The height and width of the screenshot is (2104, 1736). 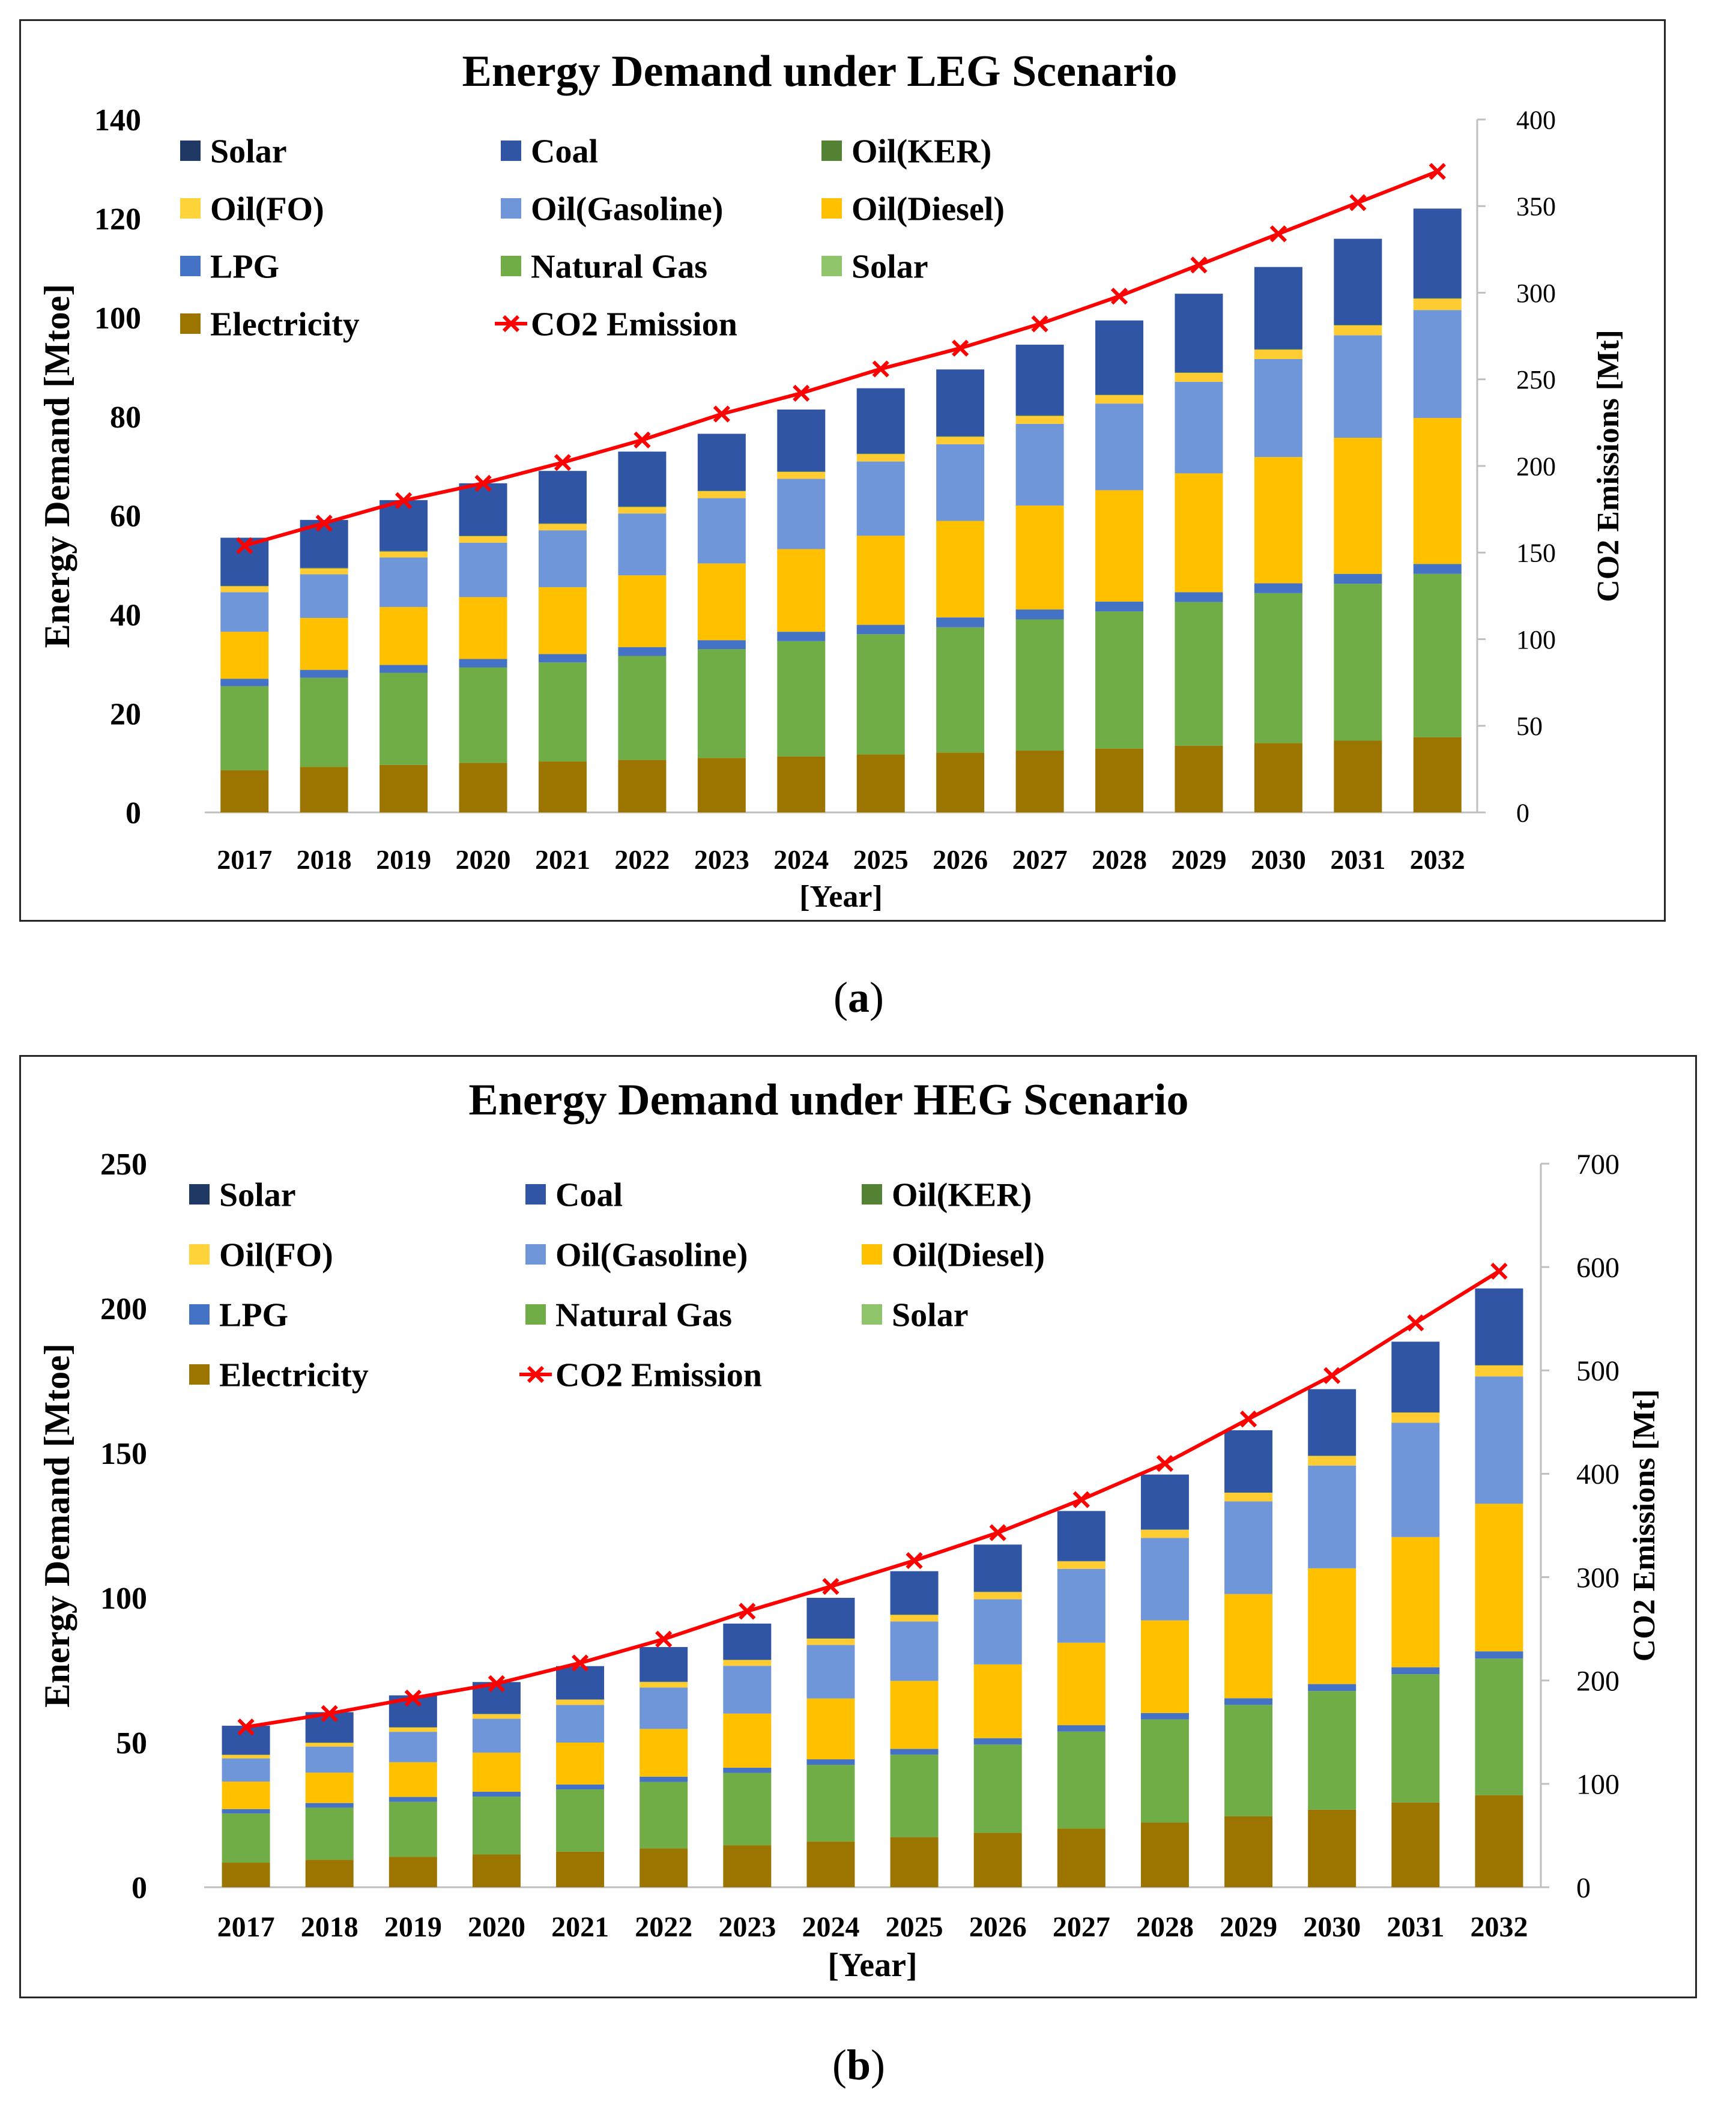 I want to click on bar-oil-fo-2030, so click(x=1278, y=354).